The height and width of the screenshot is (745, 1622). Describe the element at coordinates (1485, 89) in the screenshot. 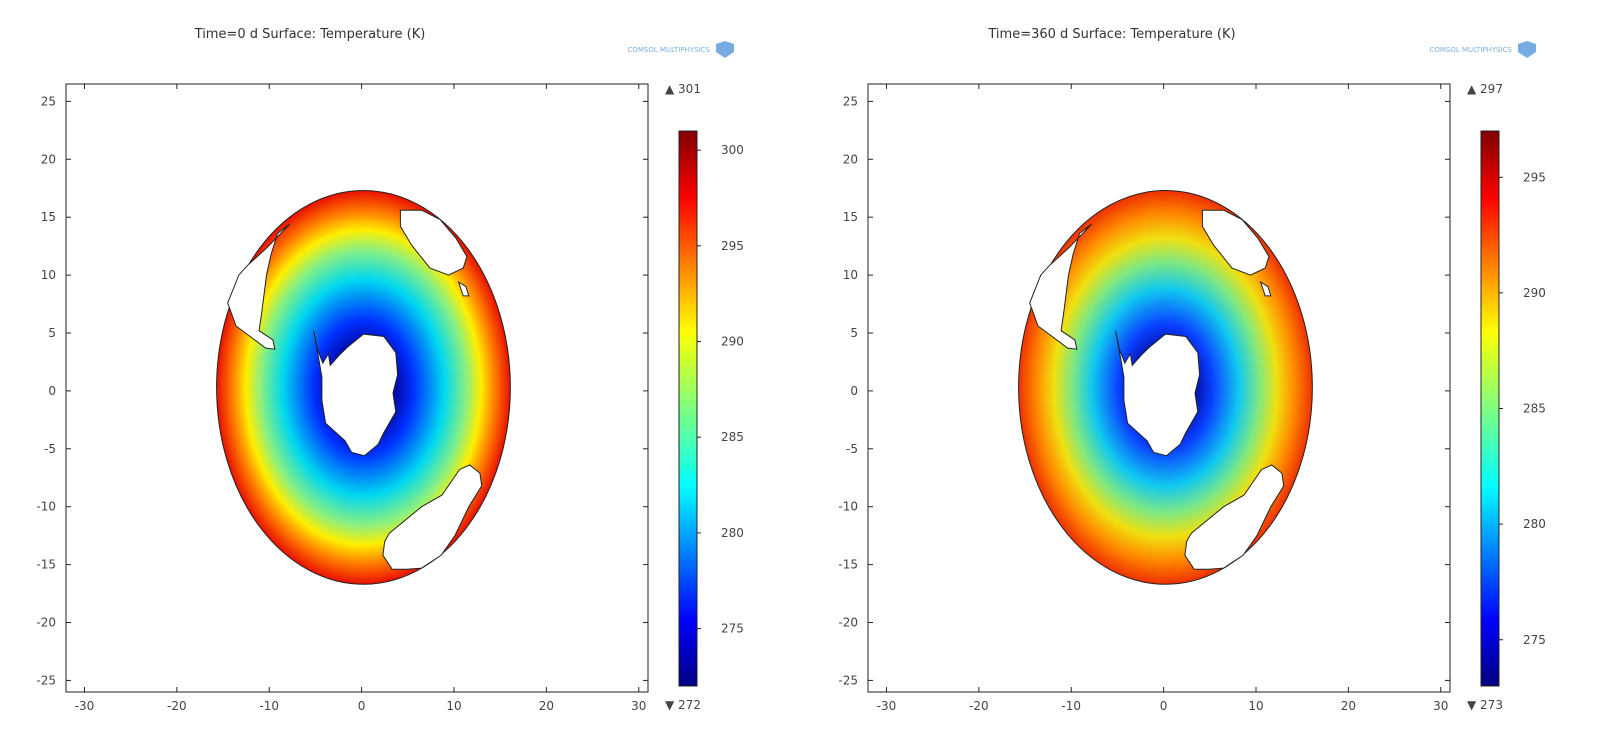

I see `colorbar-max-label: ▲ 297` at that location.